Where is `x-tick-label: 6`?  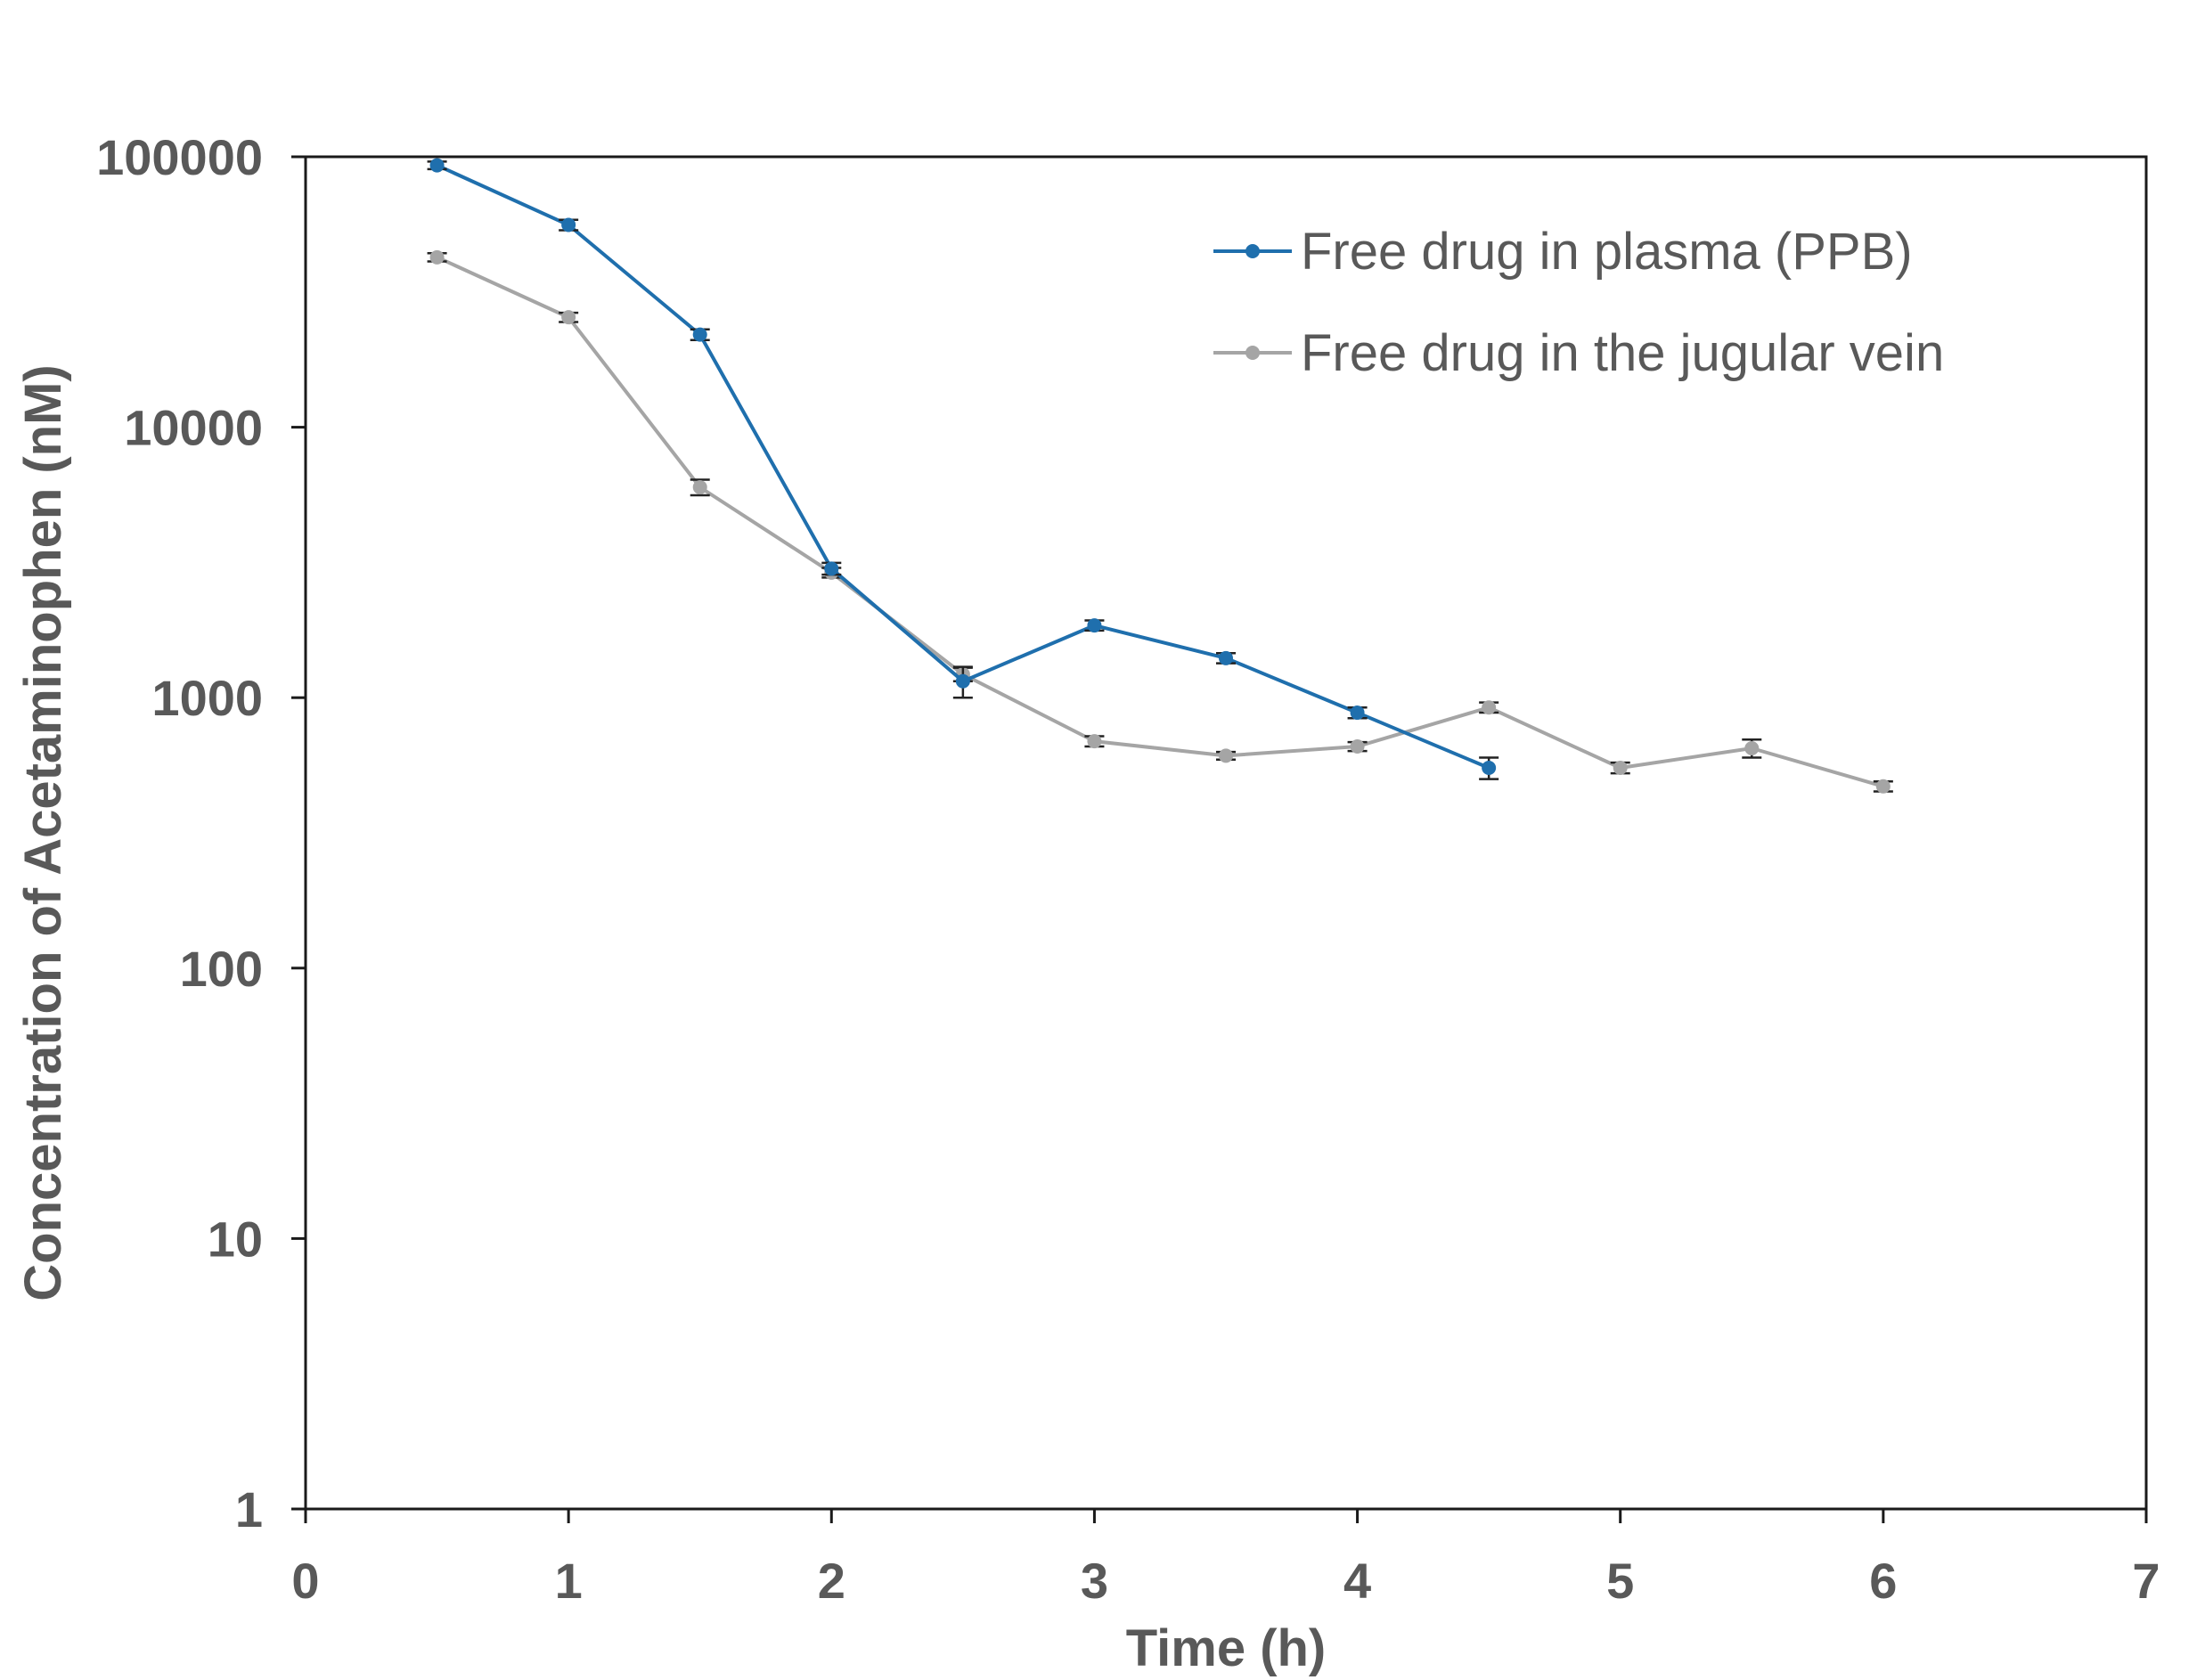 x-tick-label: 6 is located at coordinates (1883, 1581).